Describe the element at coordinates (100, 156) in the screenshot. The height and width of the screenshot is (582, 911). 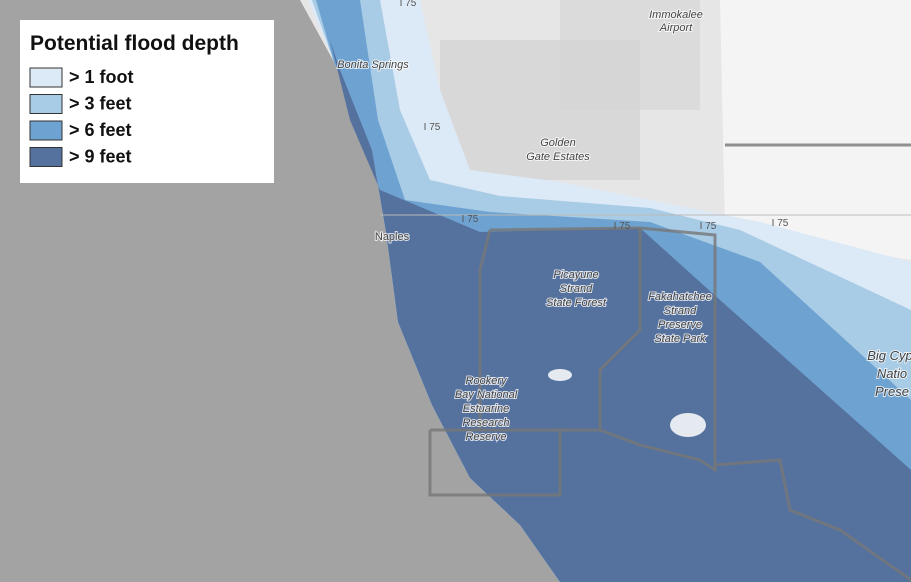
I see `legend-label: > 9 feet` at that location.